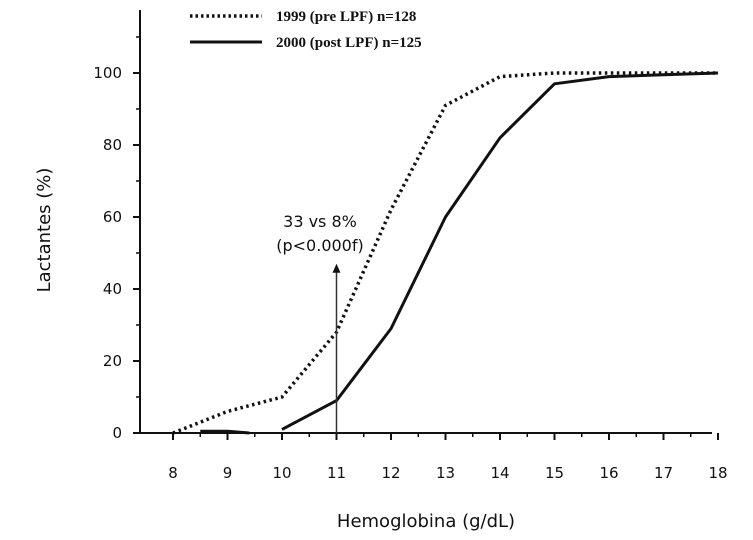  Describe the element at coordinates (336, 473) in the screenshot. I see `x-tick-label: 11` at that location.